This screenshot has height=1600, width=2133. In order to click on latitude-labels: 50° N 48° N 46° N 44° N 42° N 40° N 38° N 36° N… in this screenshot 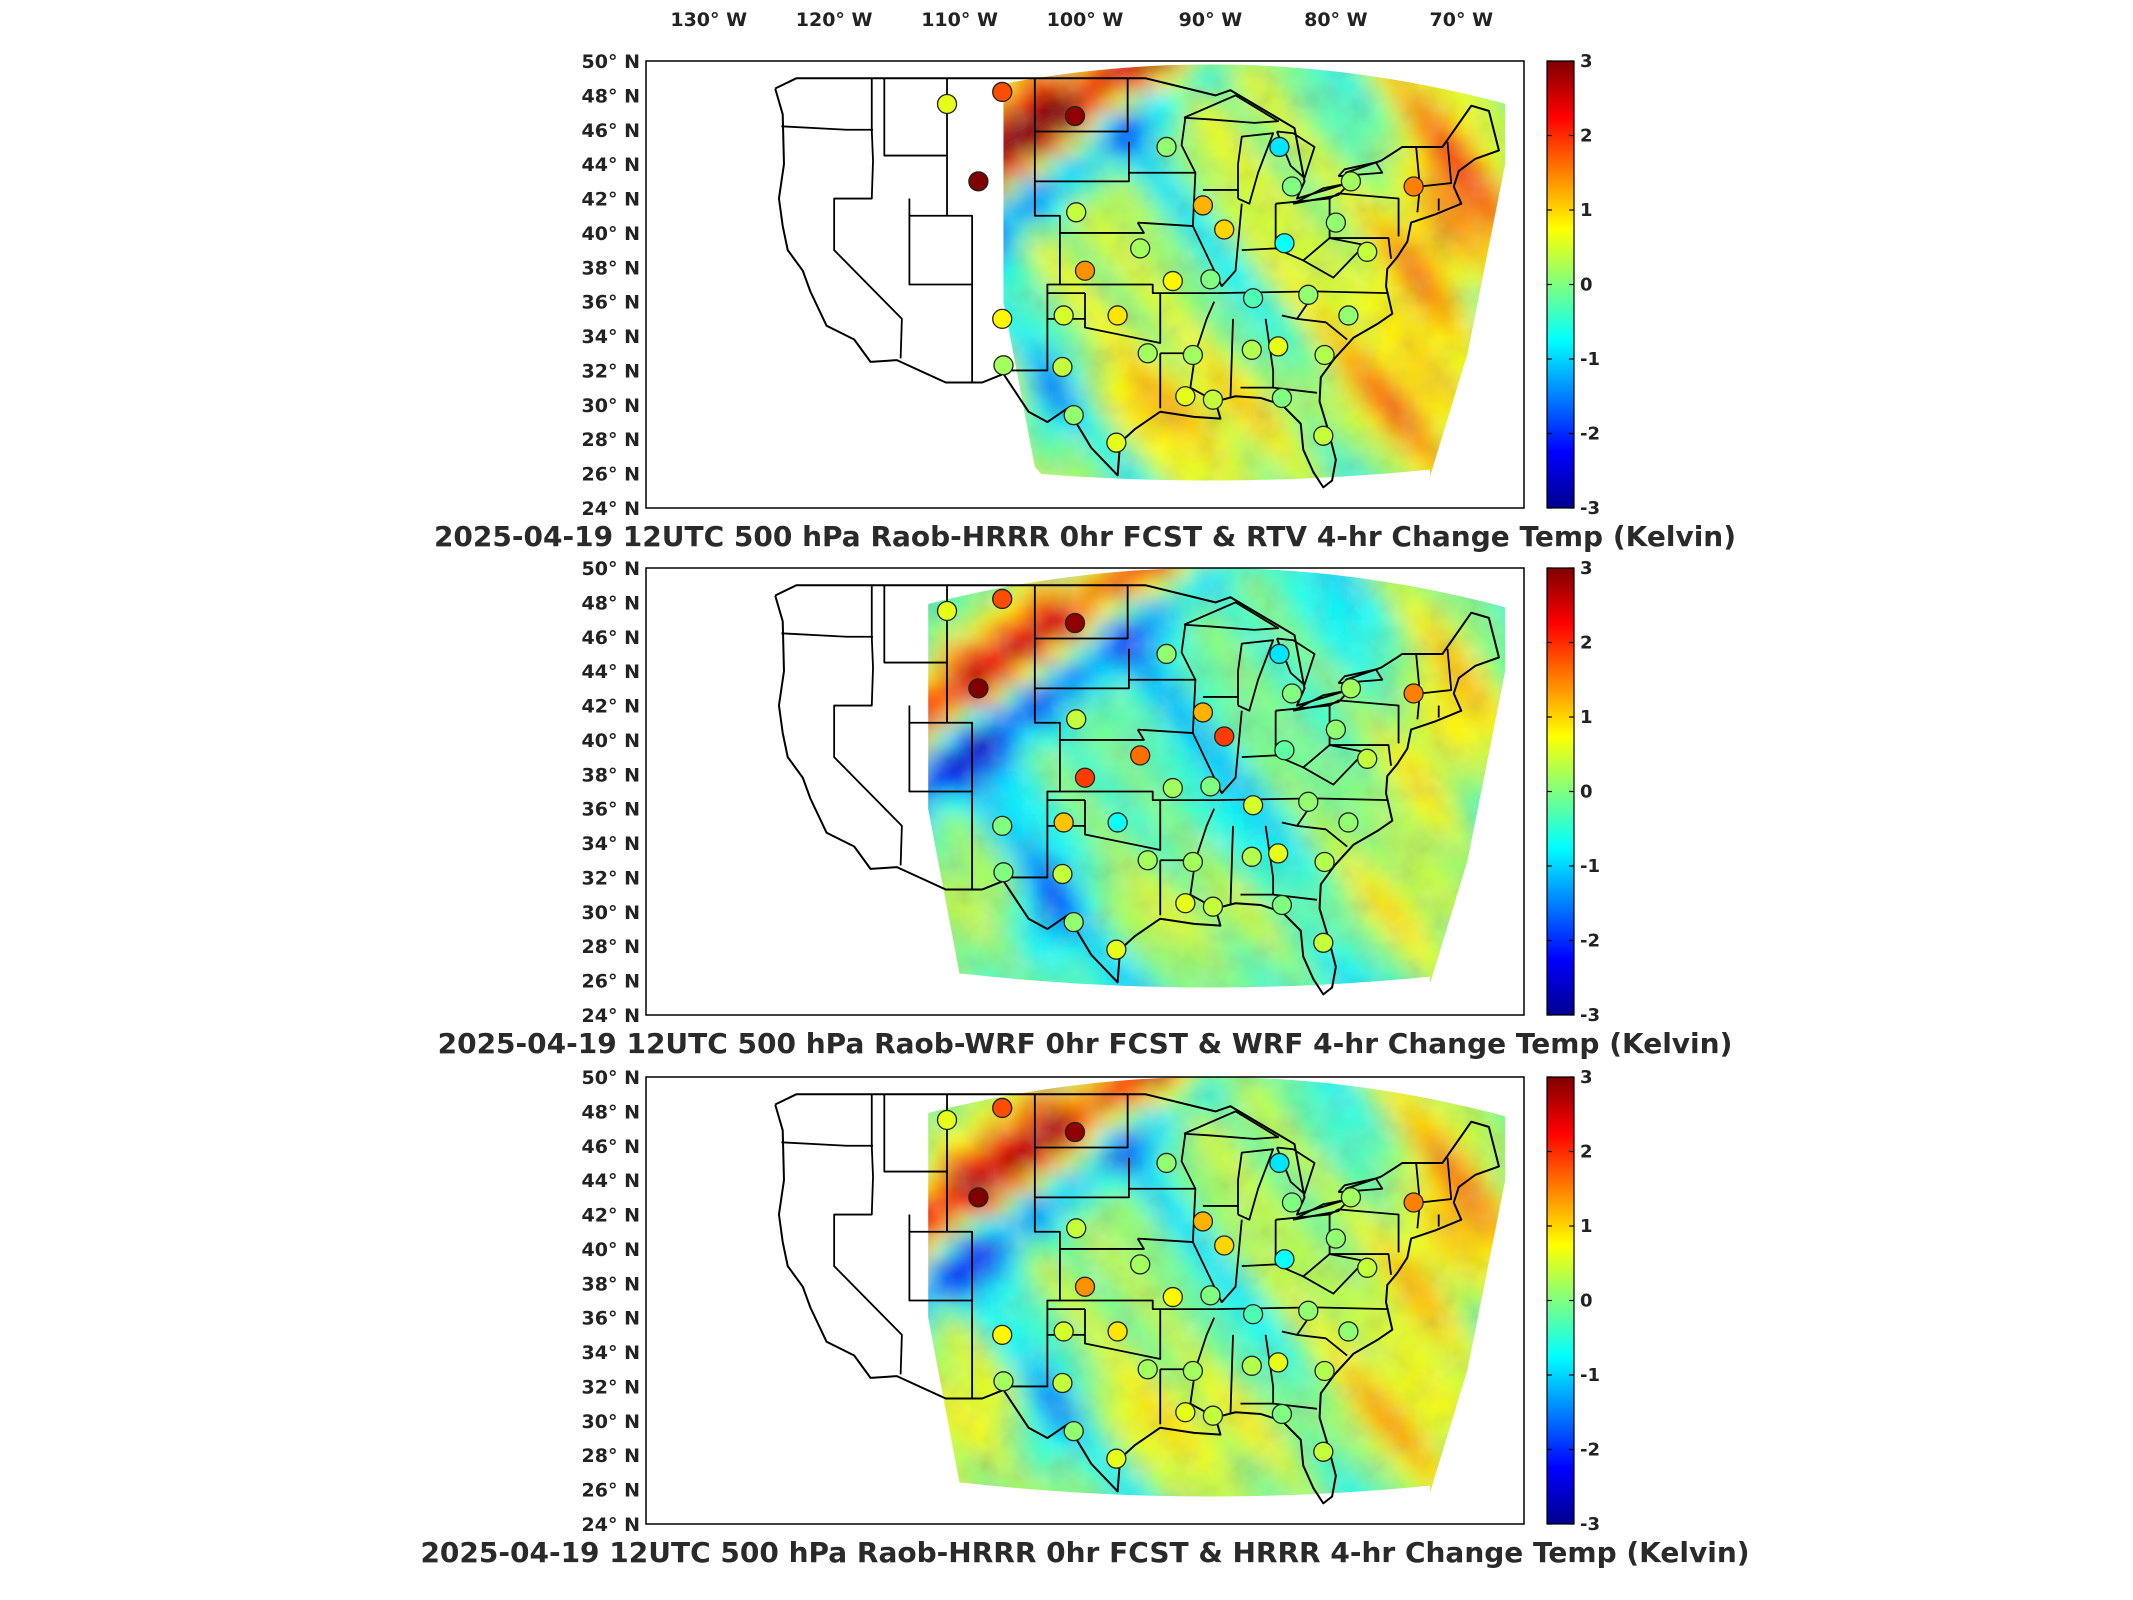, I will do `click(611, 792)`.